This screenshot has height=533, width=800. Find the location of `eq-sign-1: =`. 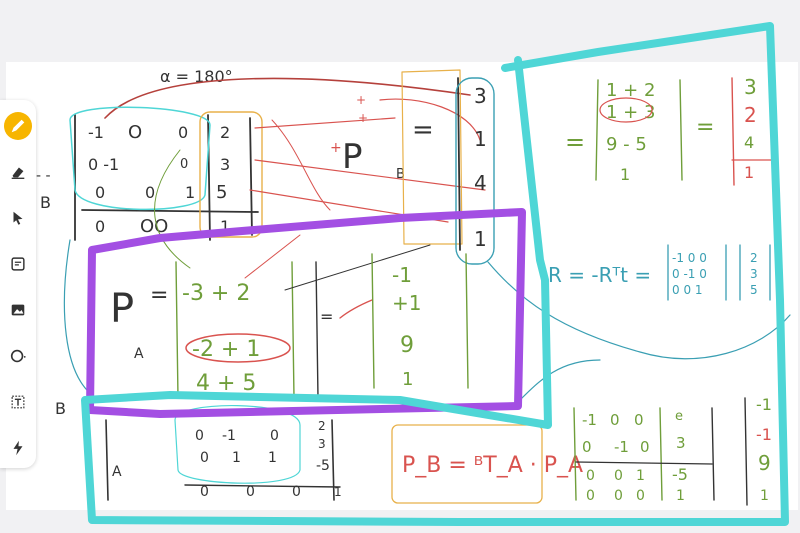

eq-sign-1: = is located at coordinates (423, 130).